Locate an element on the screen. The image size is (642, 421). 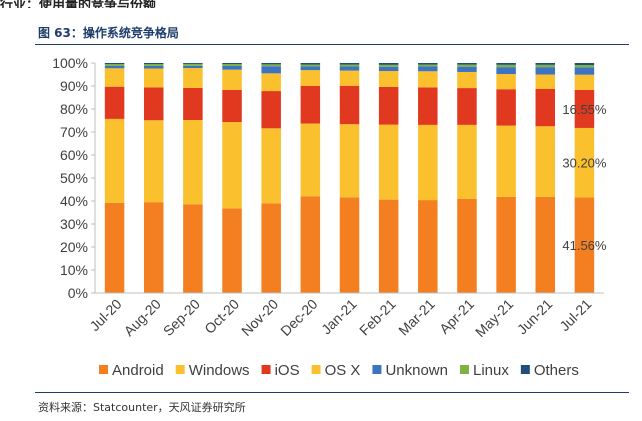
x-tick-label: Nov-20 is located at coordinates (259, 317).